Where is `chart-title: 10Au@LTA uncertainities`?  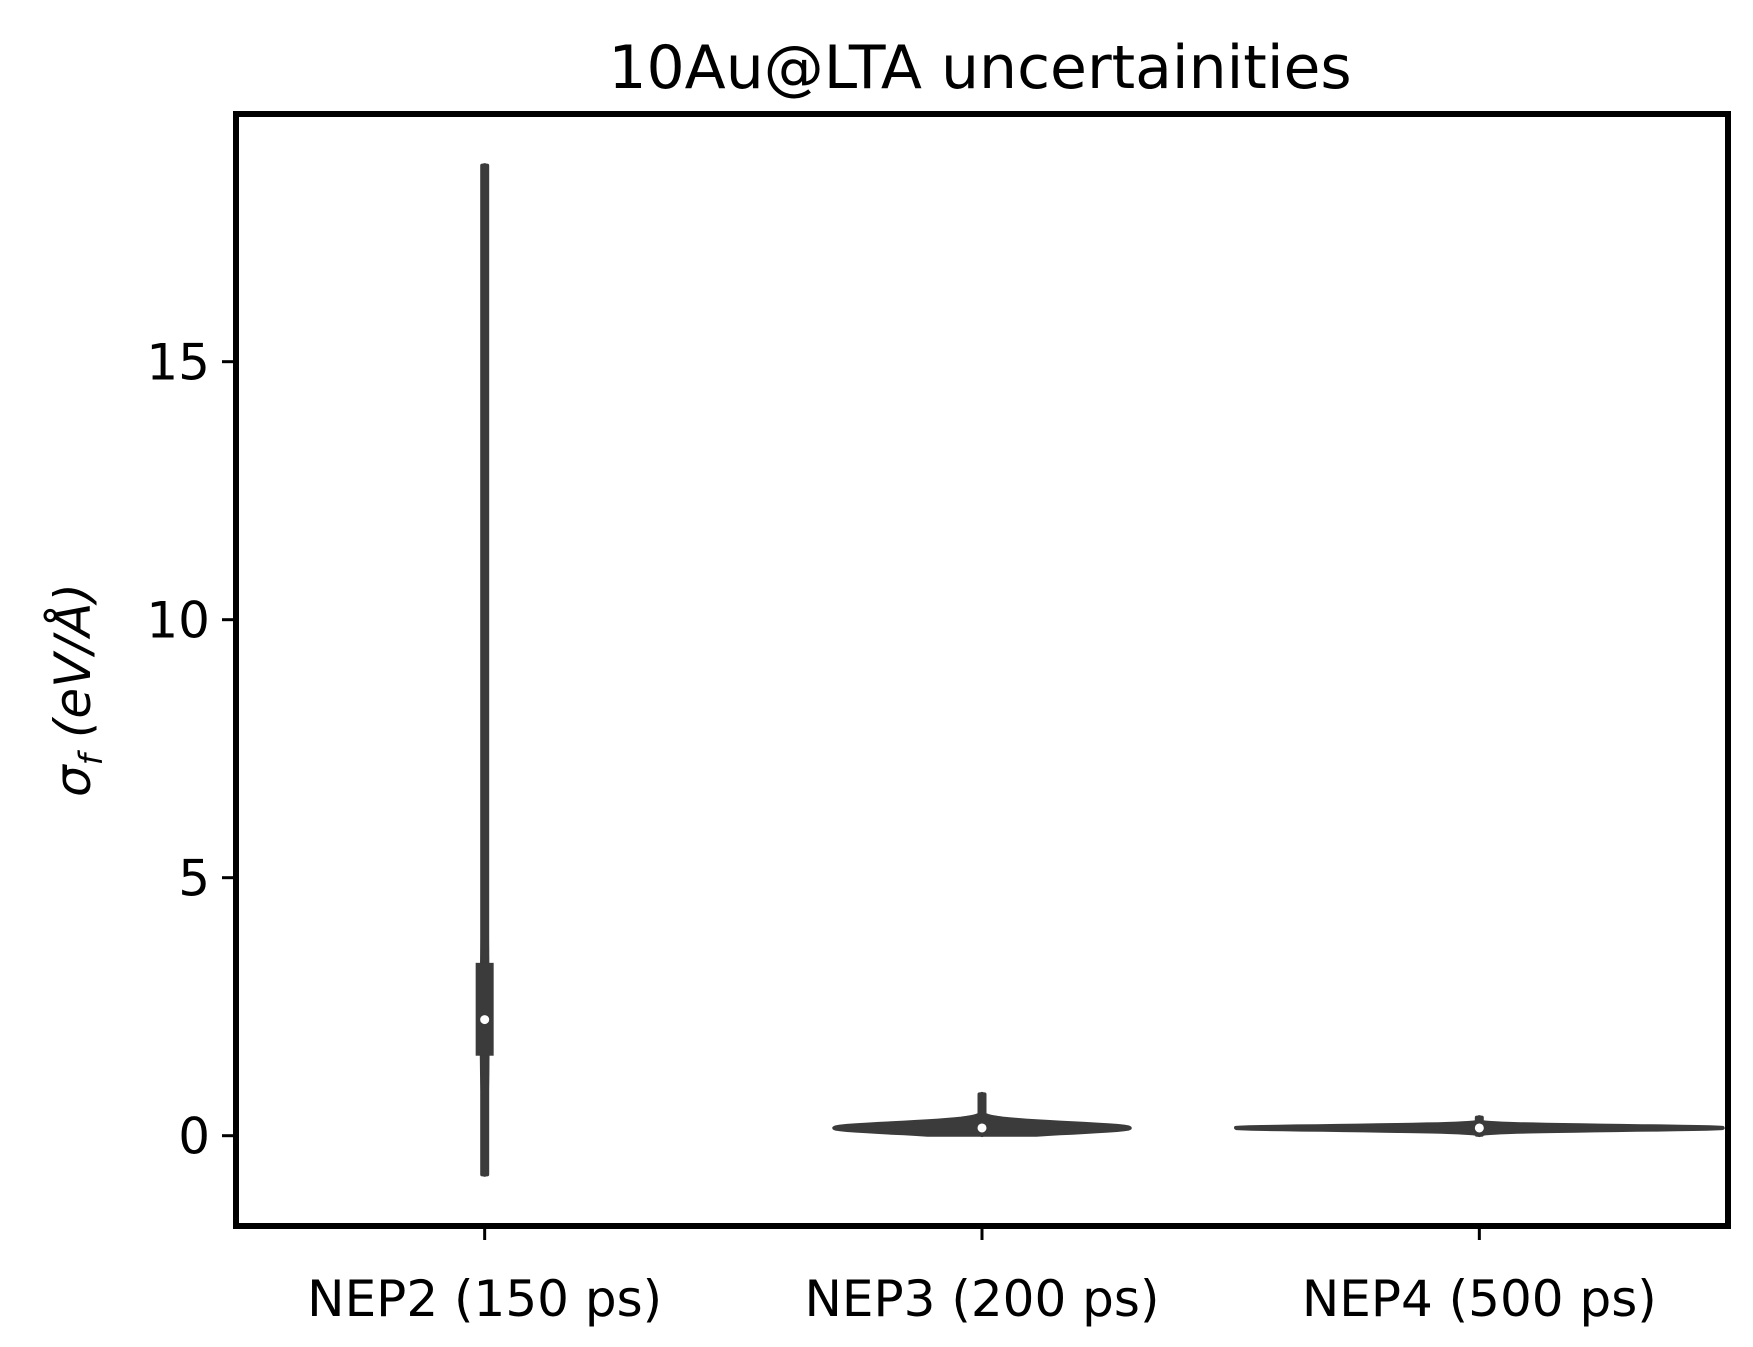
chart-title: 10Au@LTA uncertainities is located at coordinates (979, 68).